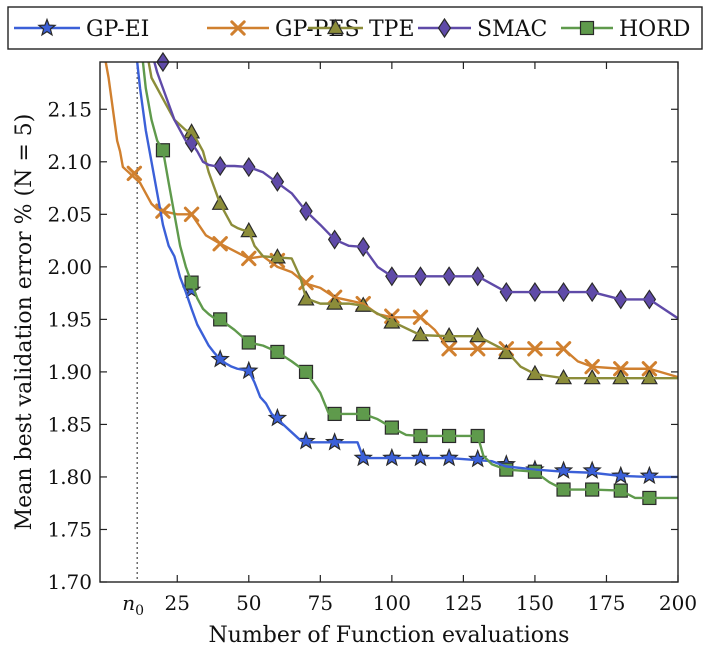 The image size is (712, 660). Describe the element at coordinates (389, 635) in the screenshot. I see `x-axis-label: Number of Function evaluations` at that location.